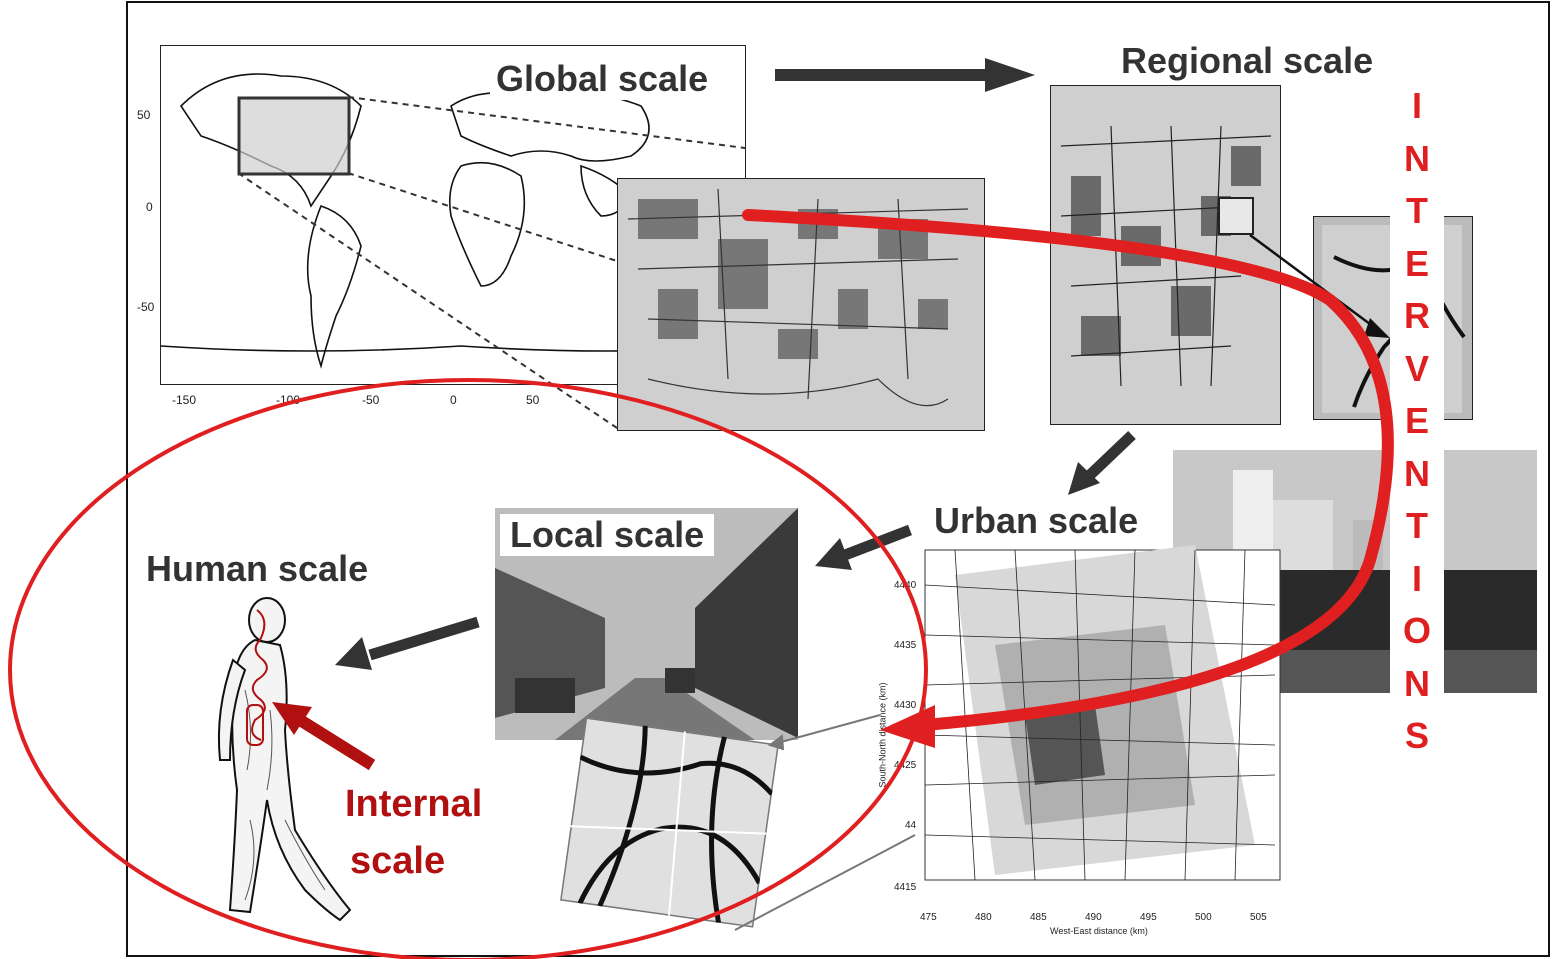 The height and width of the screenshot is (959, 1552). What do you see at coordinates (149, 207) in the screenshot?
I see `world-y-tick: 0` at bounding box center [149, 207].